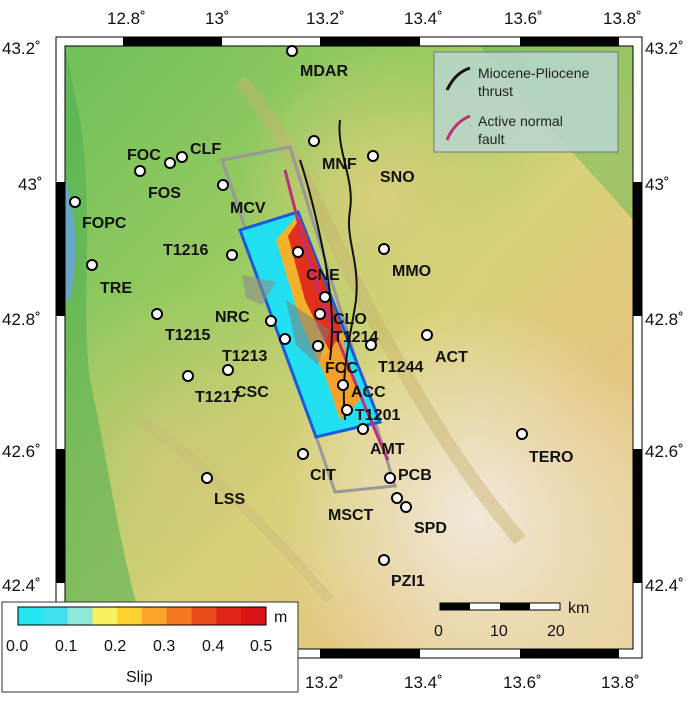  I want to click on lon-tick-bottom: 13.2˚, so click(324, 682).